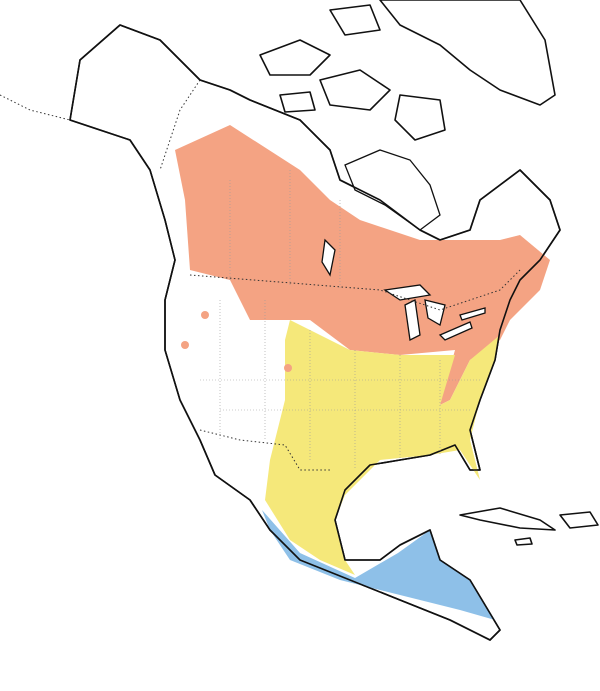 The width and height of the screenshot is (600, 691). I want to click on alaska-border, so click(180, 125).